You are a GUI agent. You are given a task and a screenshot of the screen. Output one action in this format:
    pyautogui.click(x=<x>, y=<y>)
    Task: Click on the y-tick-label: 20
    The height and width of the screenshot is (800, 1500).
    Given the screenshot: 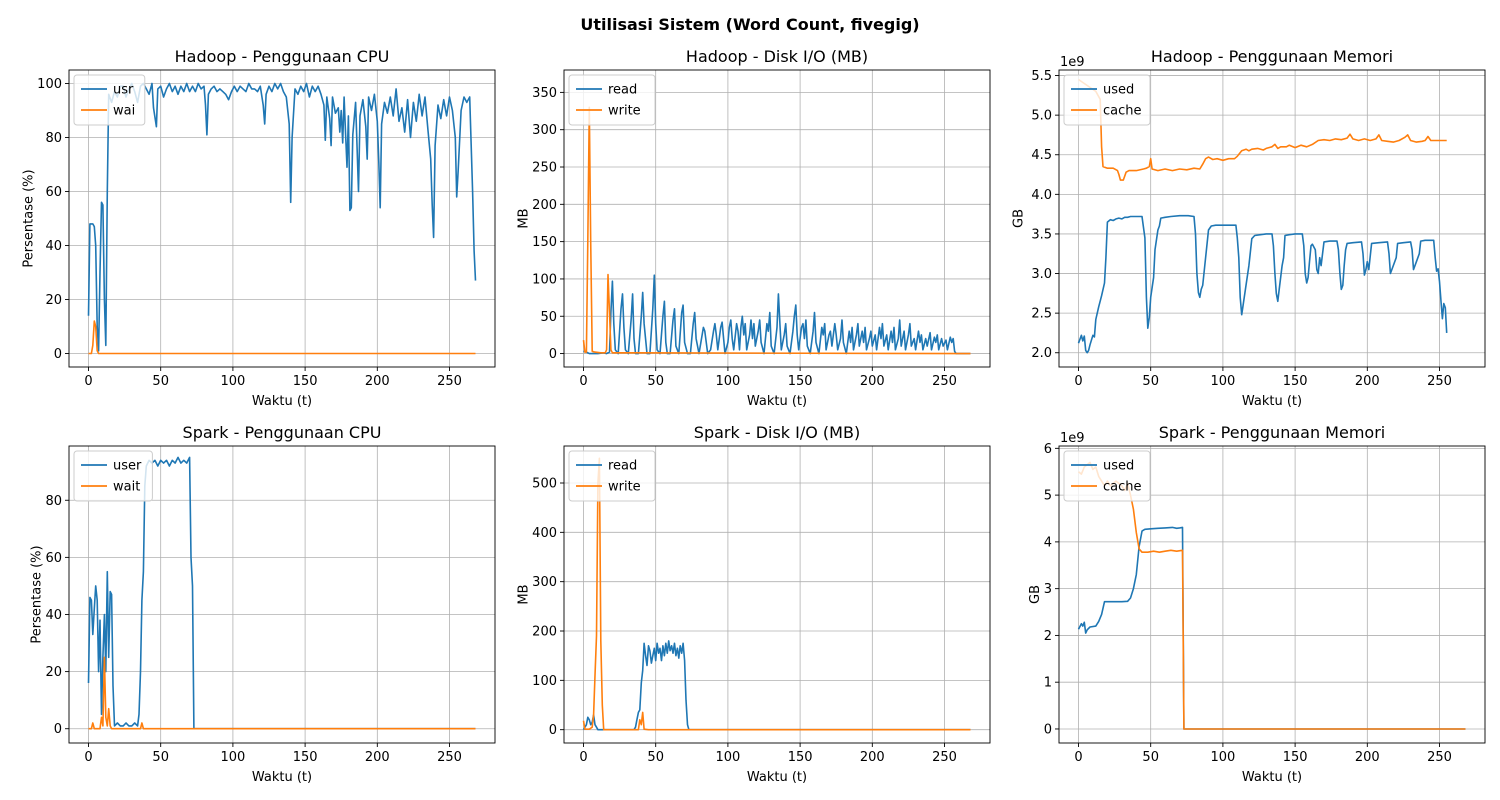 What is the action you would take?
    pyautogui.click(x=53, y=300)
    